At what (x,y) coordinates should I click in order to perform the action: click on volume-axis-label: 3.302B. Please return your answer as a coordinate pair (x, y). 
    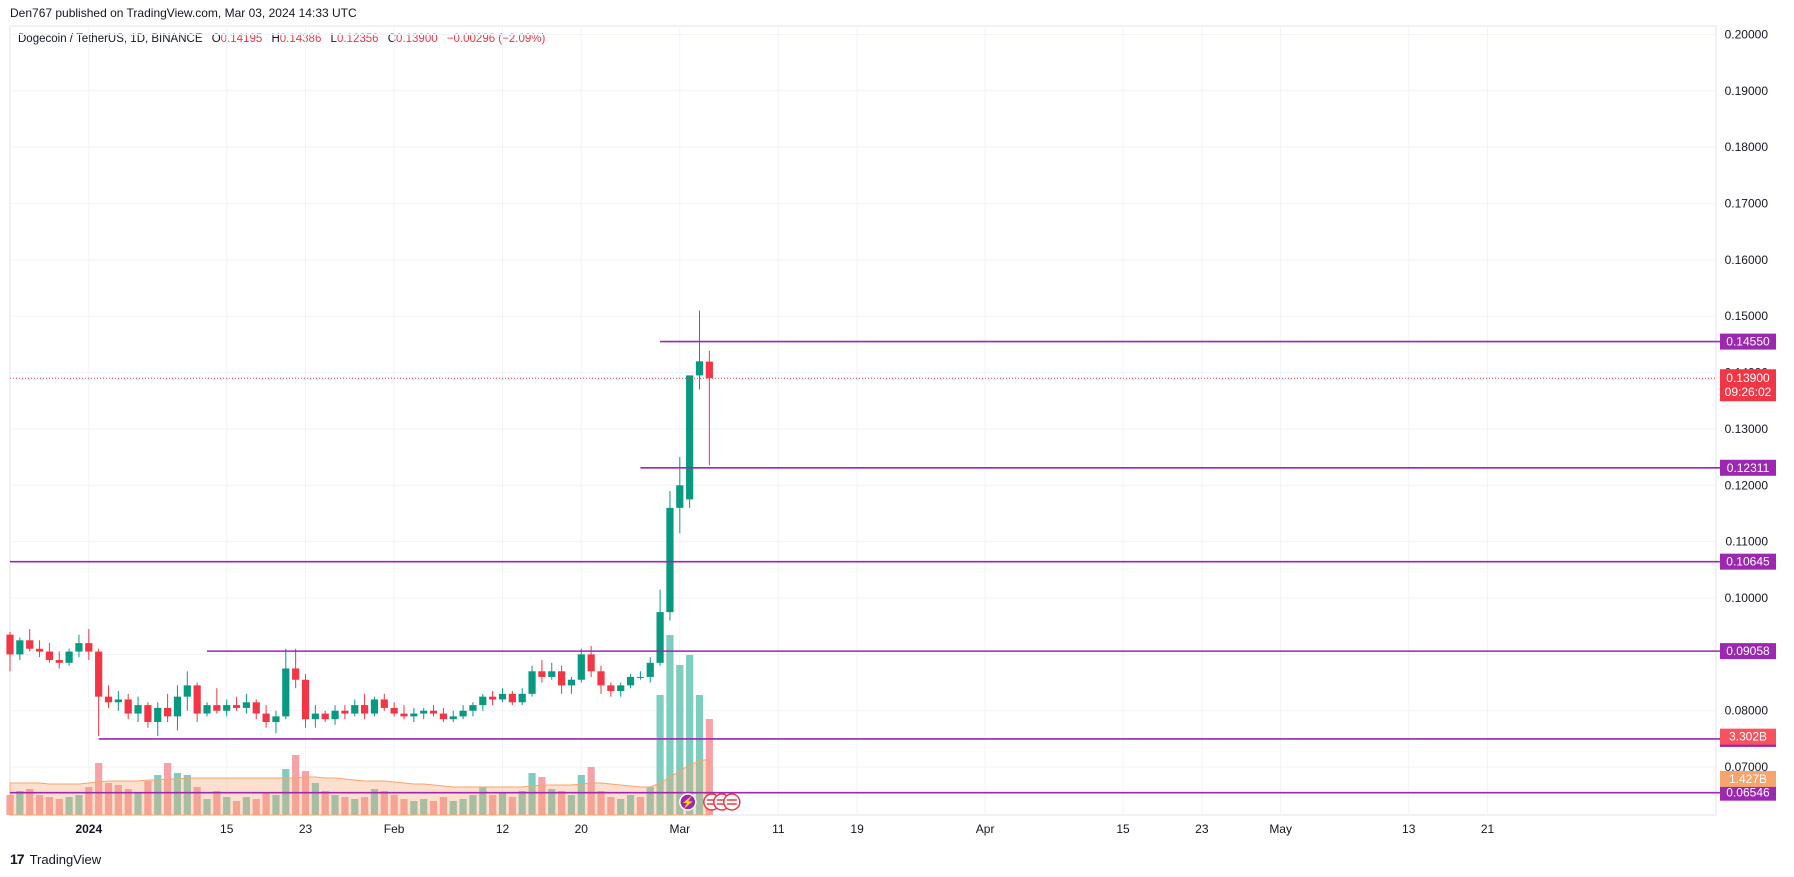
    Looking at the image, I should click on (1748, 737).